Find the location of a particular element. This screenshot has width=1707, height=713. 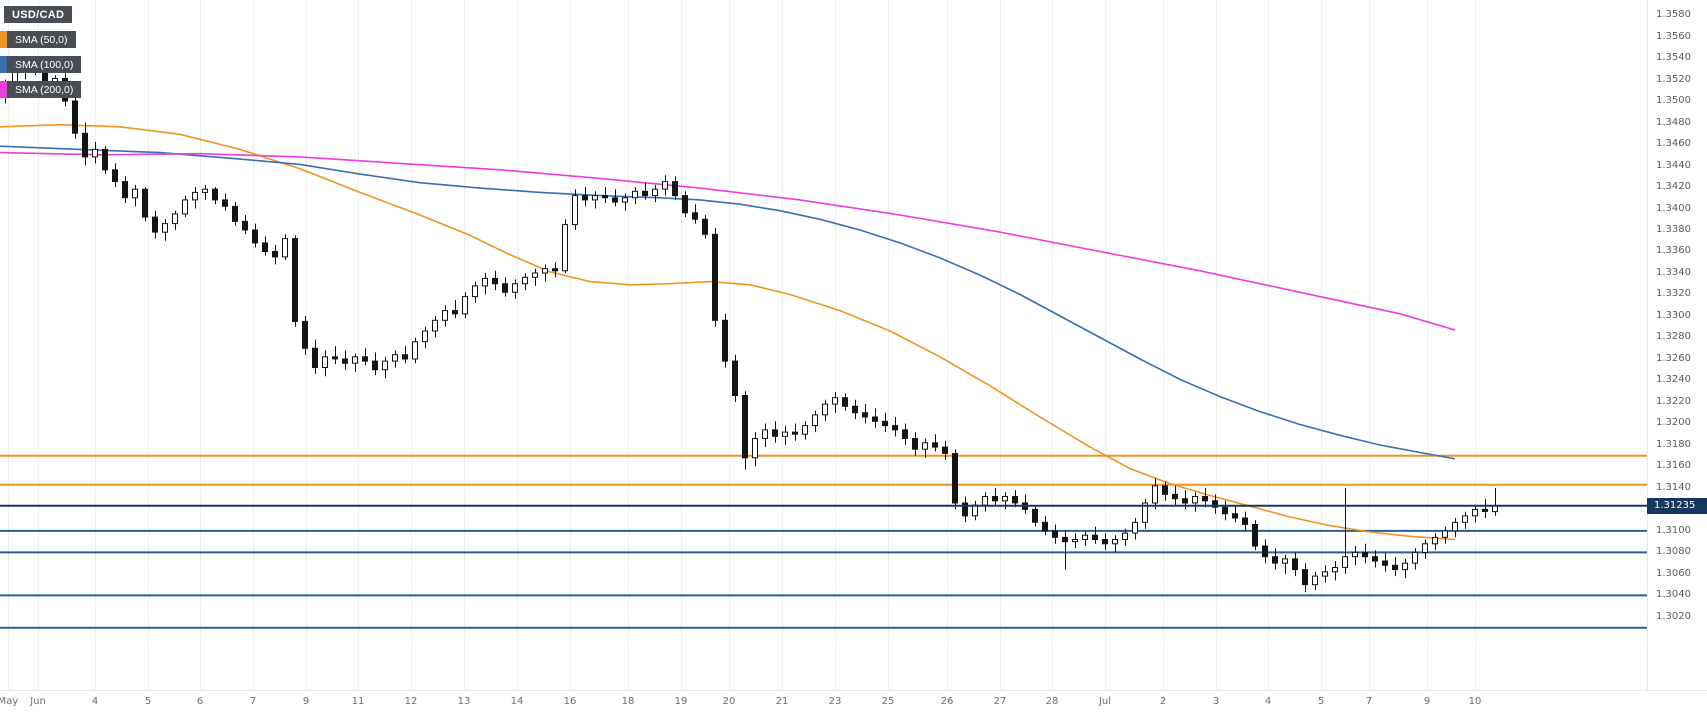

time-axis-label: 14 is located at coordinates (517, 701).